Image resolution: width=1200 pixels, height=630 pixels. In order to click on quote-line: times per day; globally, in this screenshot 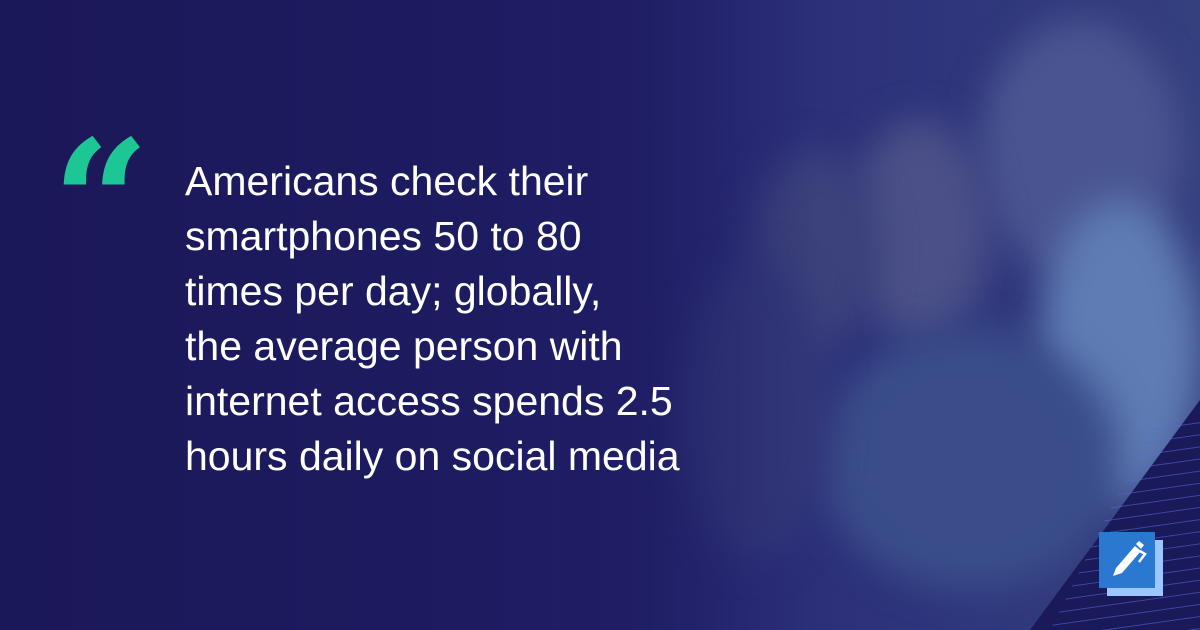, I will do `click(393, 291)`.